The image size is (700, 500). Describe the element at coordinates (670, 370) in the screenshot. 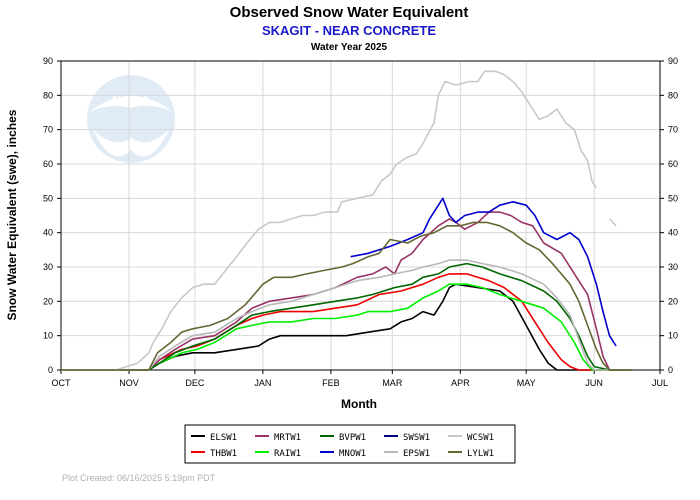

I see `y-tick-label-right: 0` at that location.